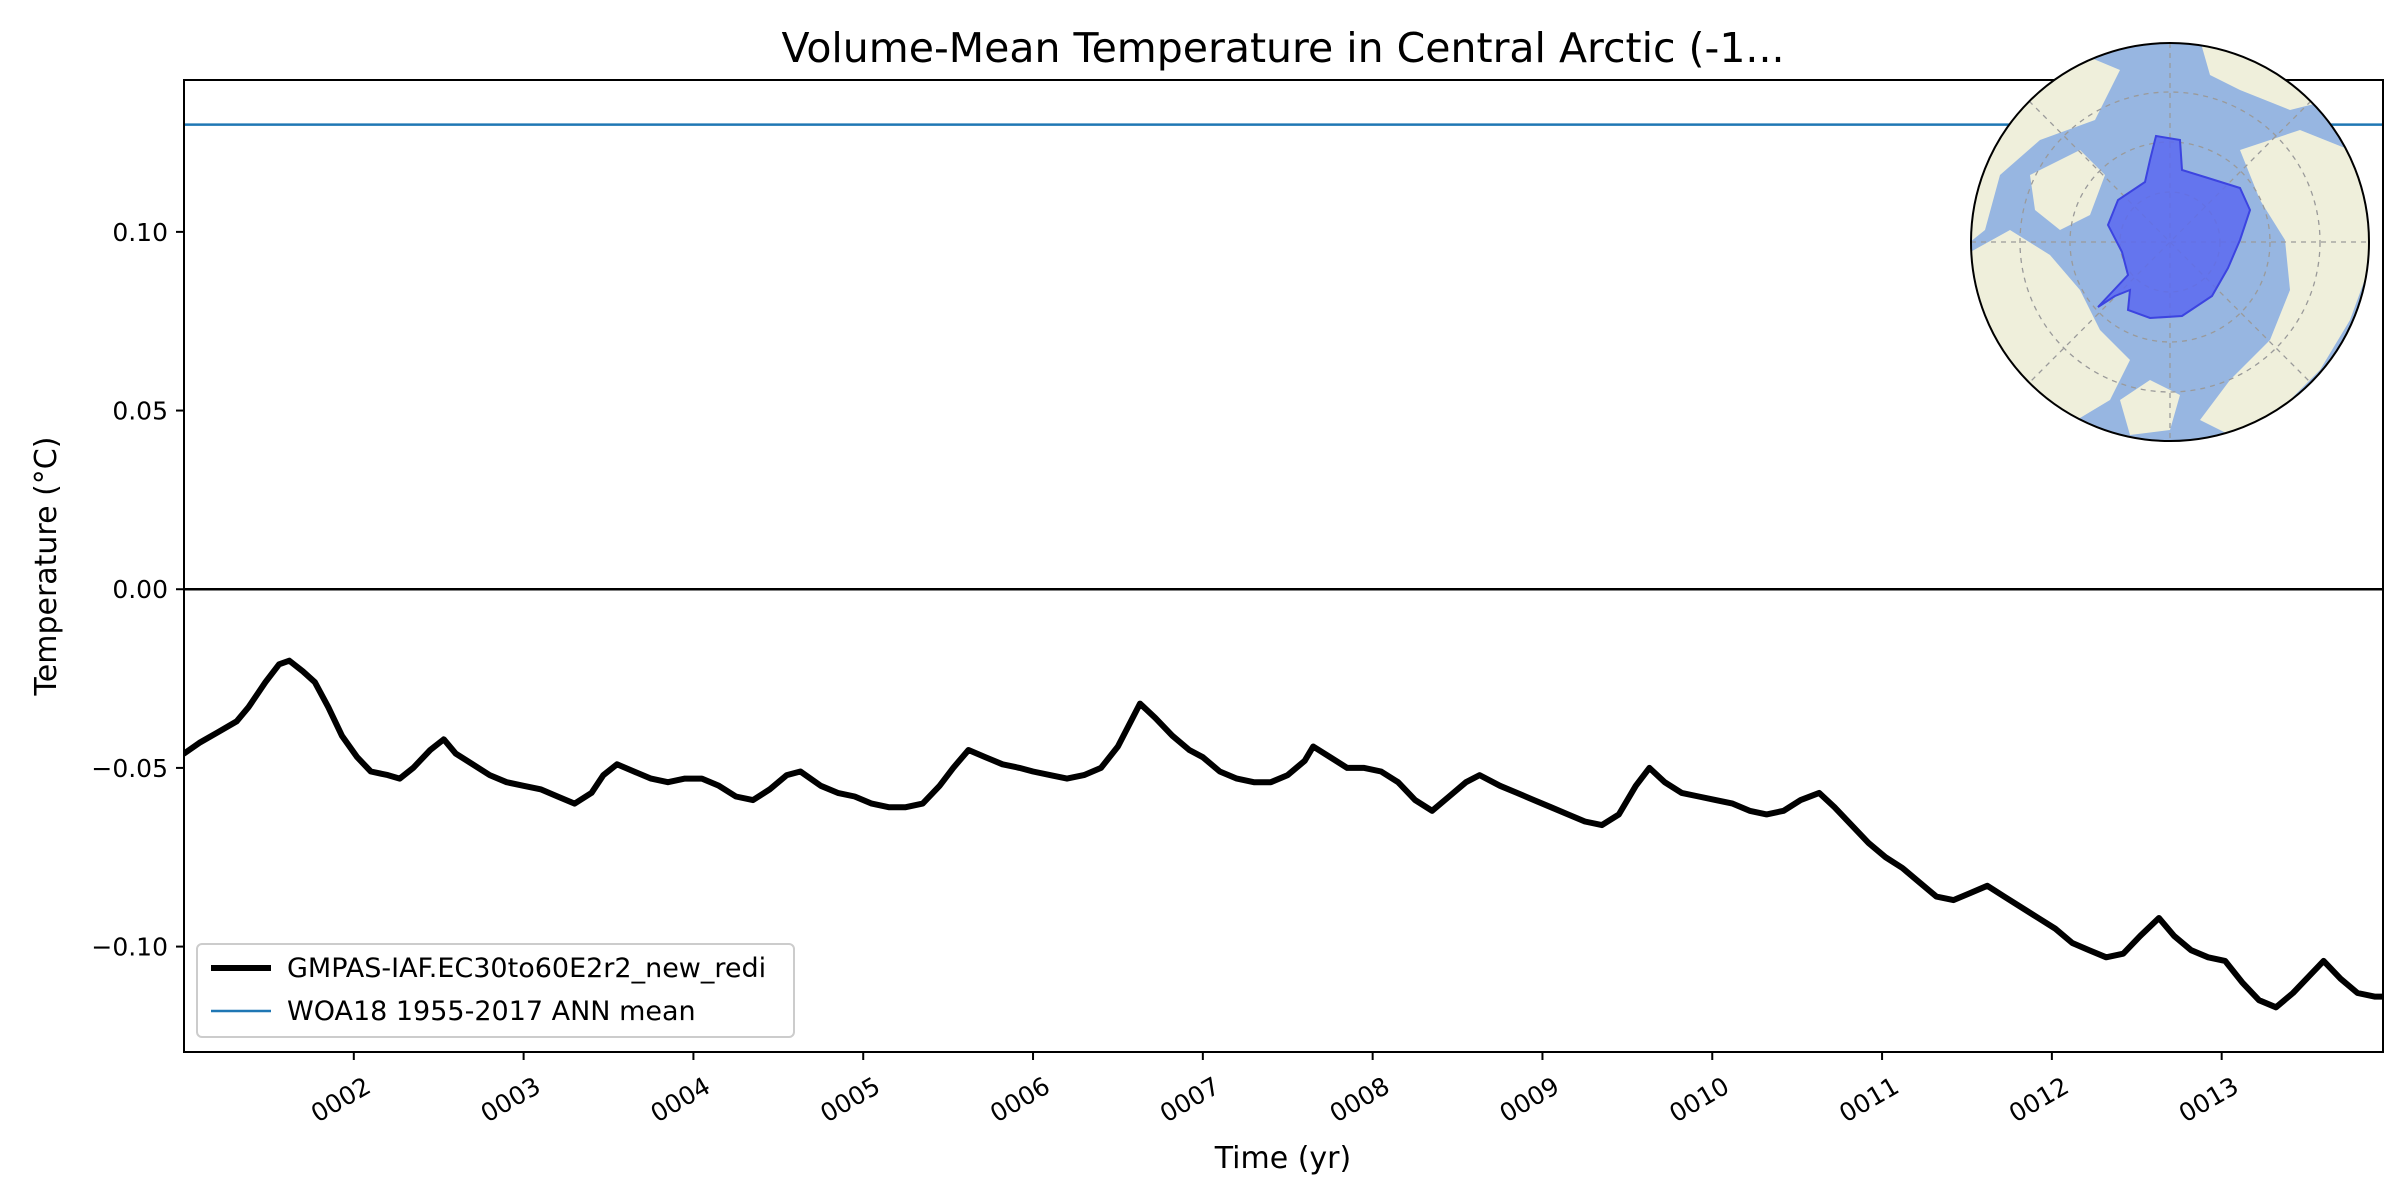 Image resolution: width=2400 pixels, height=1200 pixels. What do you see at coordinates (526, 968) in the screenshot?
I see `legend-label-model: GMPAS-IAF.EC30to60E2r2_new_redi` at bounding box center [526, 968].